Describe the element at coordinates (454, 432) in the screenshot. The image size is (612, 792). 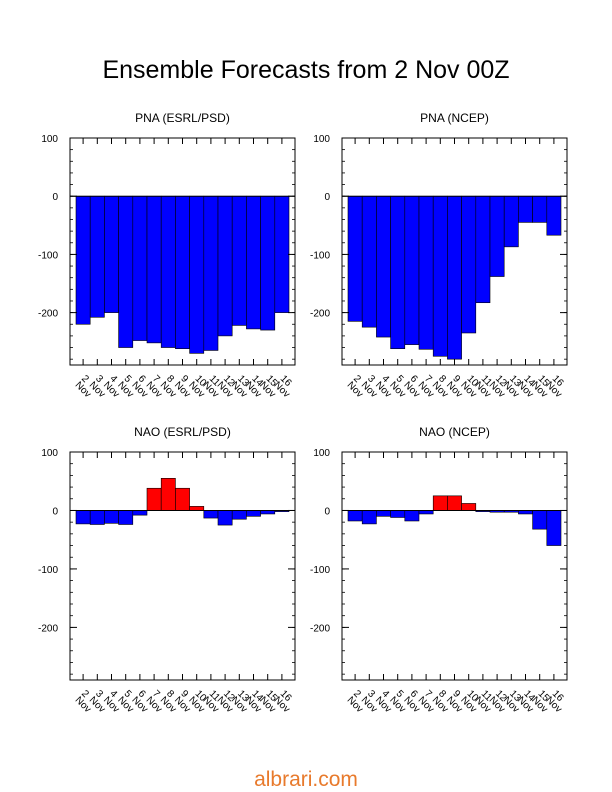
I see `chart-title: NAO (NCEP)` at that location.